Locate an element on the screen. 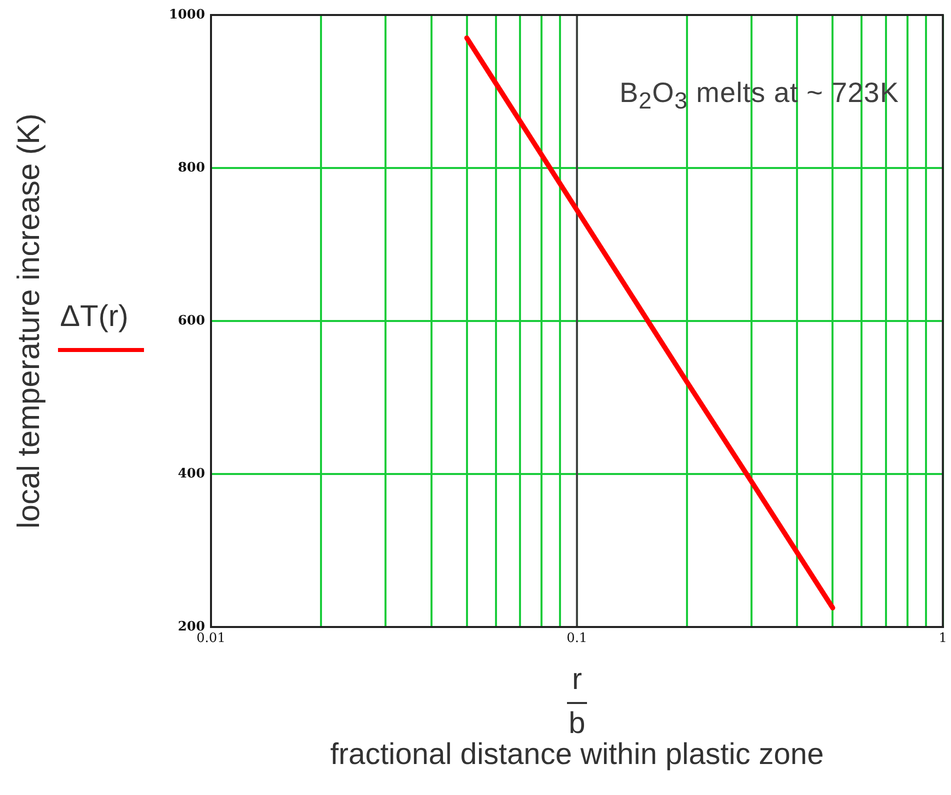  y-tick-label: 600 is located at coordinates (191, 320).